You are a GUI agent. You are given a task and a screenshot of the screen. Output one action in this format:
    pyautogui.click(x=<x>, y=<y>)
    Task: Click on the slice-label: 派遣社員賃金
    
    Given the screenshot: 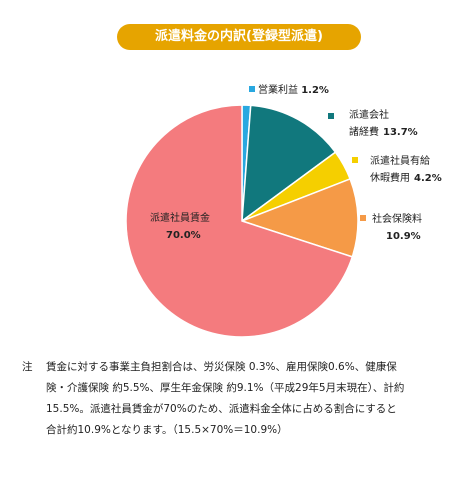 What is the action you would take?
    pyautogui.click(x=180, y=217)
    